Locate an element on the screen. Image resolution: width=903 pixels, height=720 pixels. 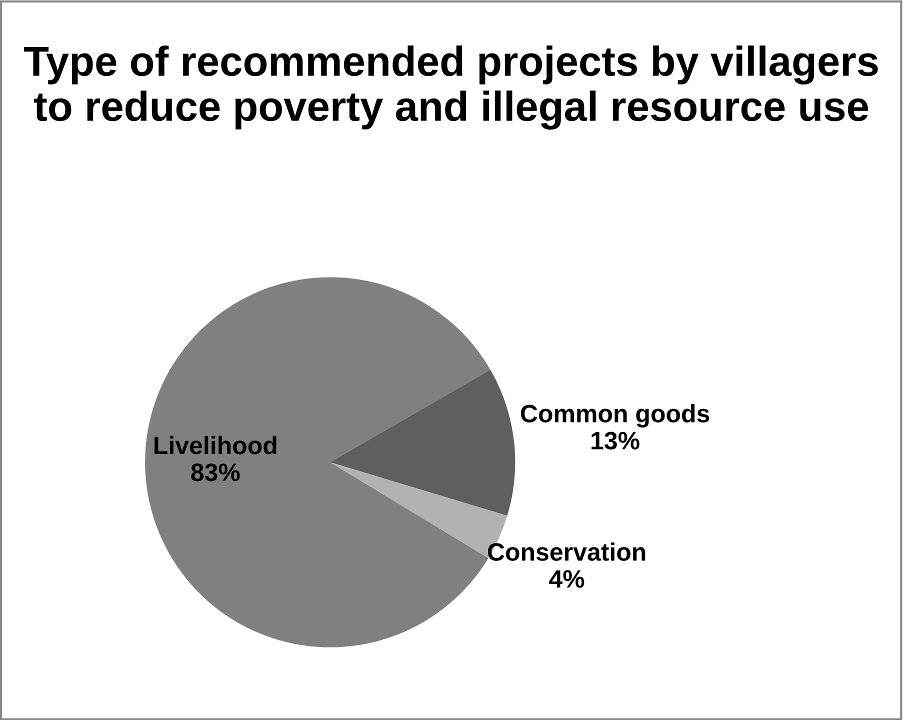
slice-label: Livelihood is located at coordinates (215, 445).